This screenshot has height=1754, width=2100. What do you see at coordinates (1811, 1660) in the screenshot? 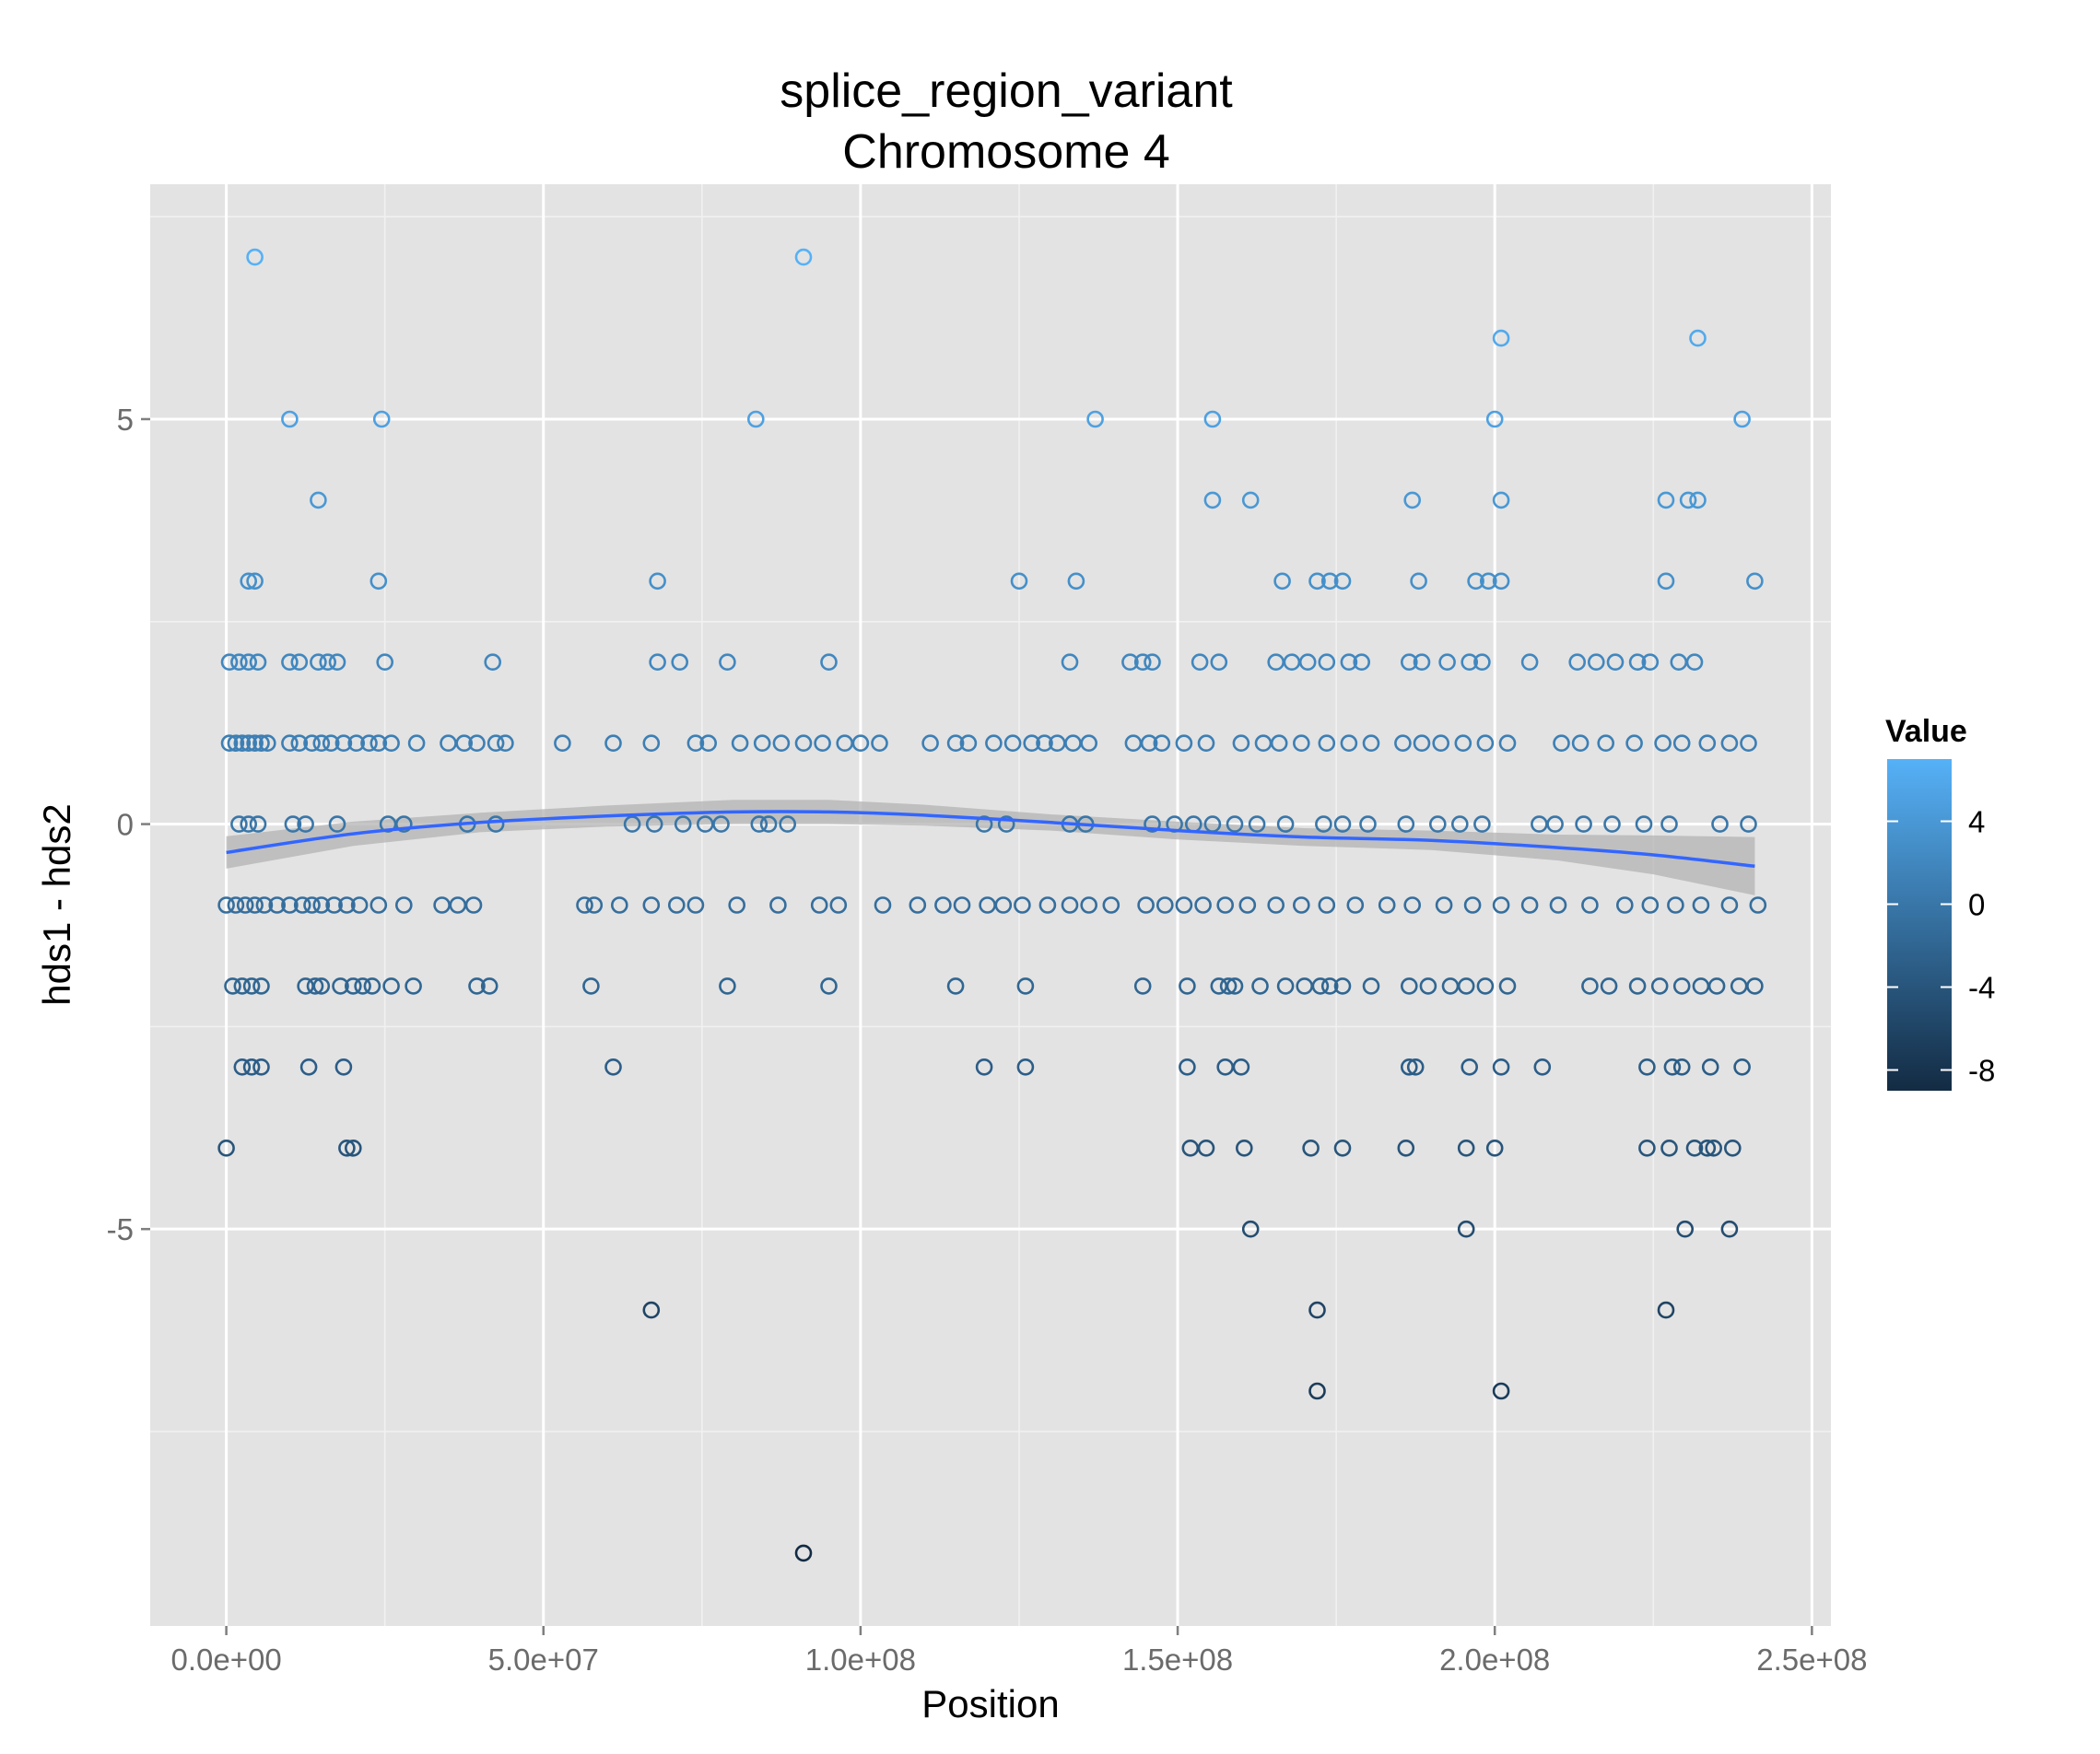
I see `x-tick-label: 2.5e+08` at bounding box center [1811, 1660].